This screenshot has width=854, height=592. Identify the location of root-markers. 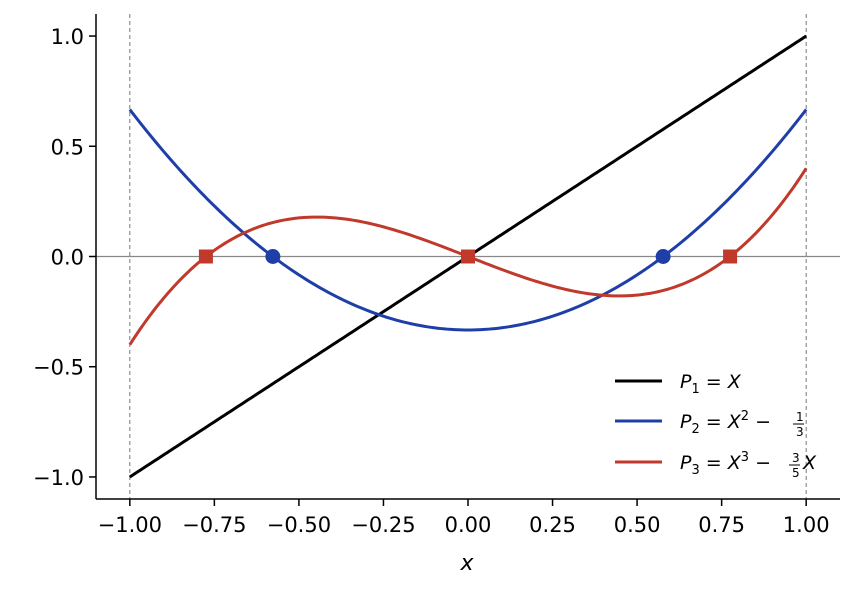
(468, 256).